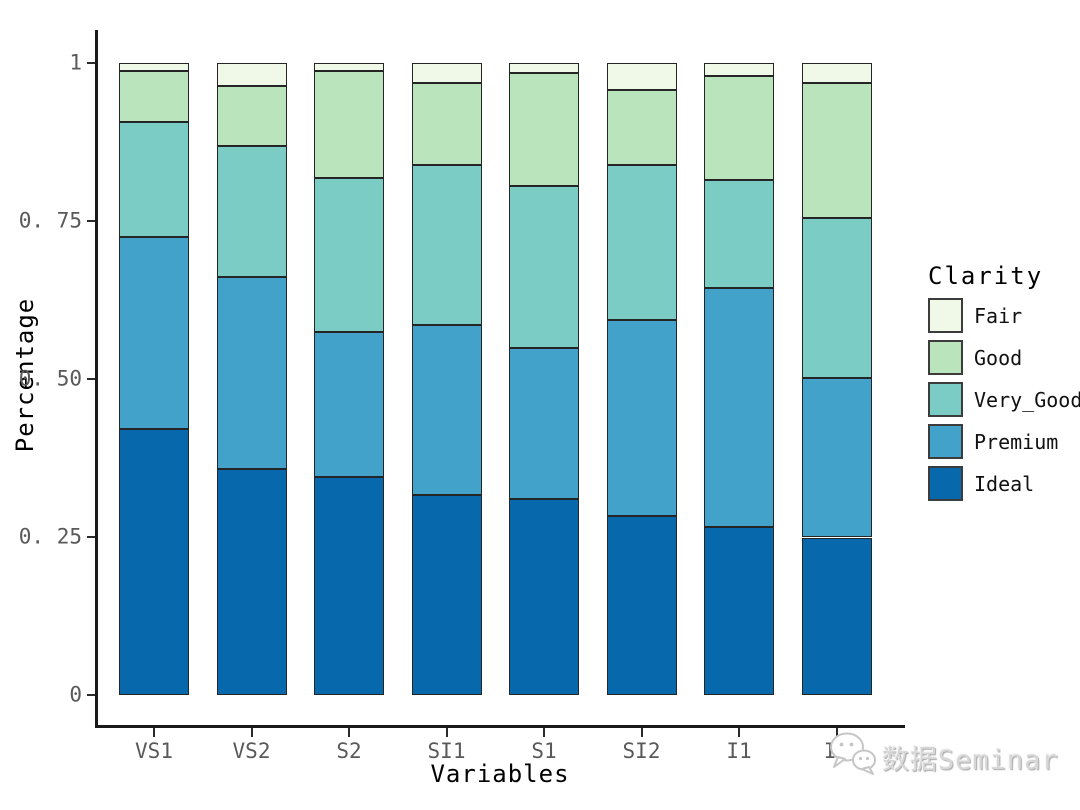 This screenshot has height=810, width=1080. What do you see at coordinates (251, 373) in the screenshot?
I see `bar-VS2-segment-Premium` at bounding box center [251, 373].